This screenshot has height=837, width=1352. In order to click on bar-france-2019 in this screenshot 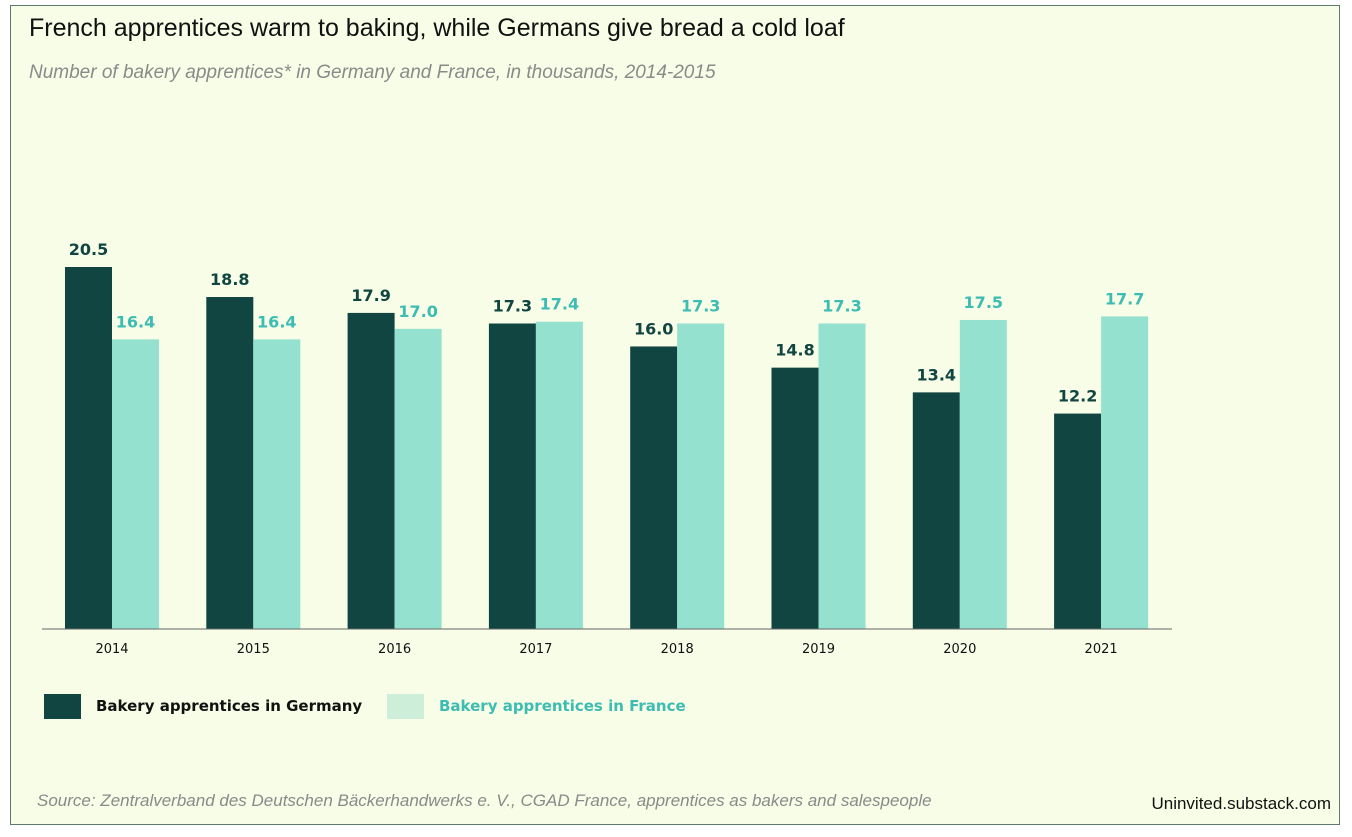, I will do `click(842, 476)`.